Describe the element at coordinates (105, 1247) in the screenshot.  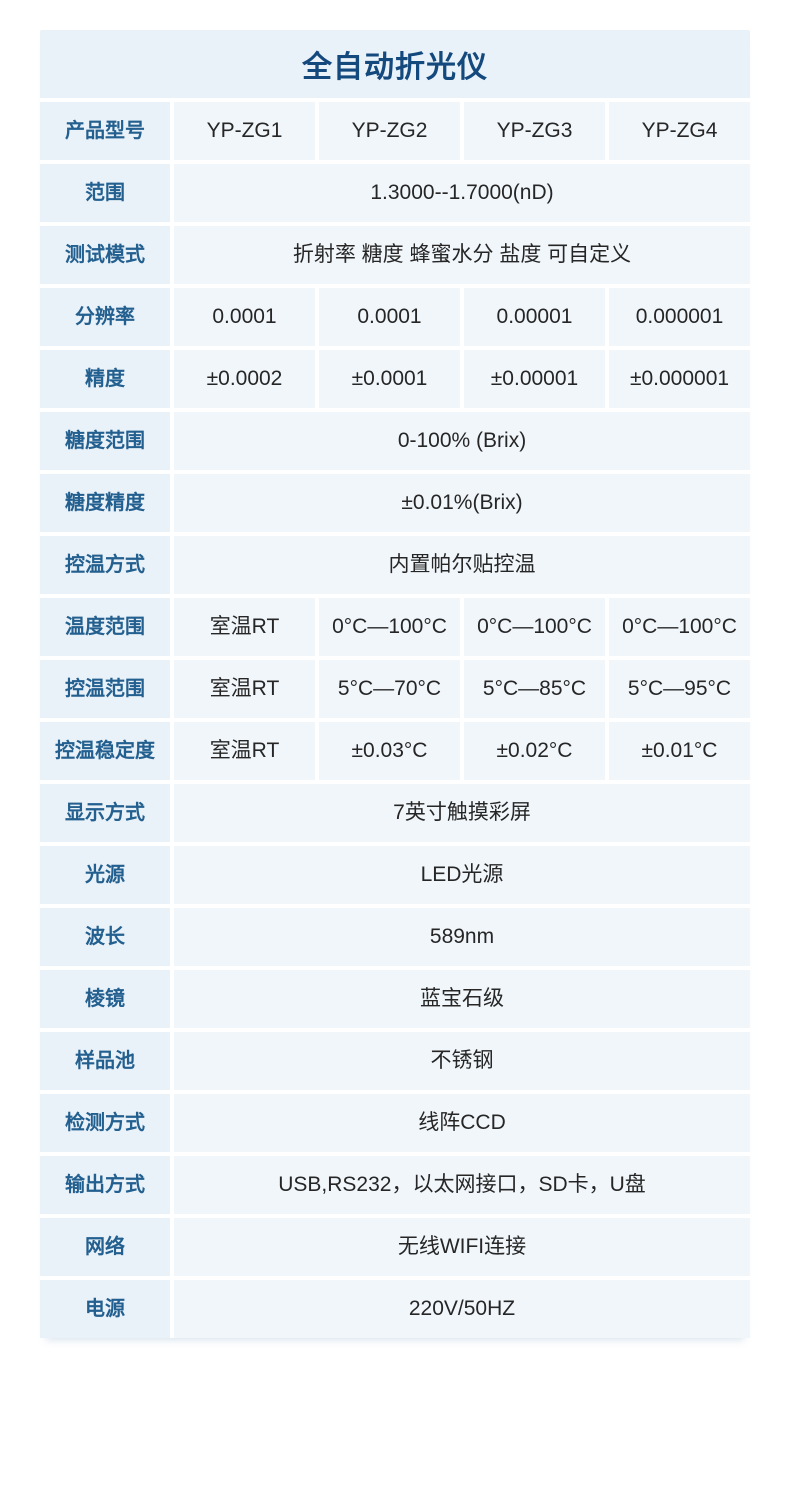
I see `row-label: 网络` at that location.